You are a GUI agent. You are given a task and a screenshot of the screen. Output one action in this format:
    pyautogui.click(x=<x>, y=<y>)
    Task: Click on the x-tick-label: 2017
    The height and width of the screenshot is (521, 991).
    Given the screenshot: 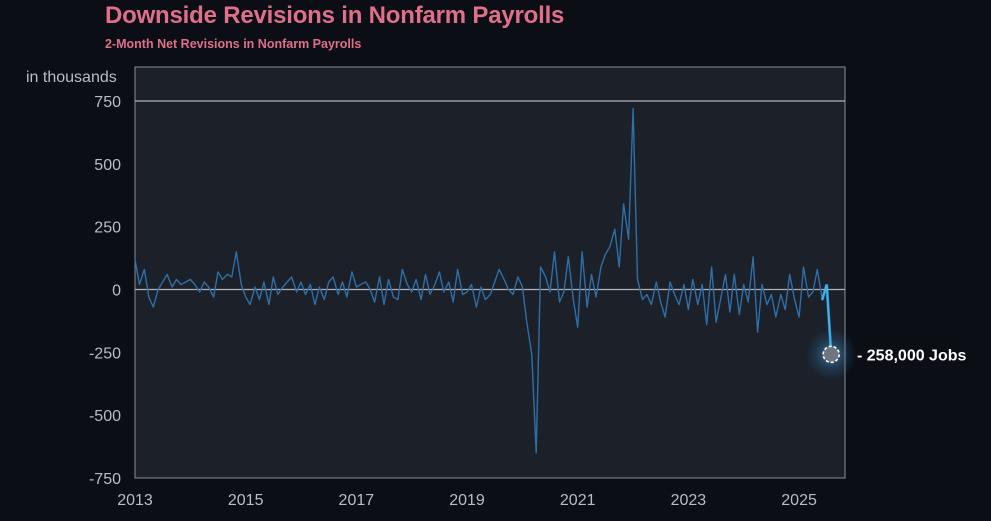 What is the action you would take?
    pyautogui.click(x=357, y=500)
    